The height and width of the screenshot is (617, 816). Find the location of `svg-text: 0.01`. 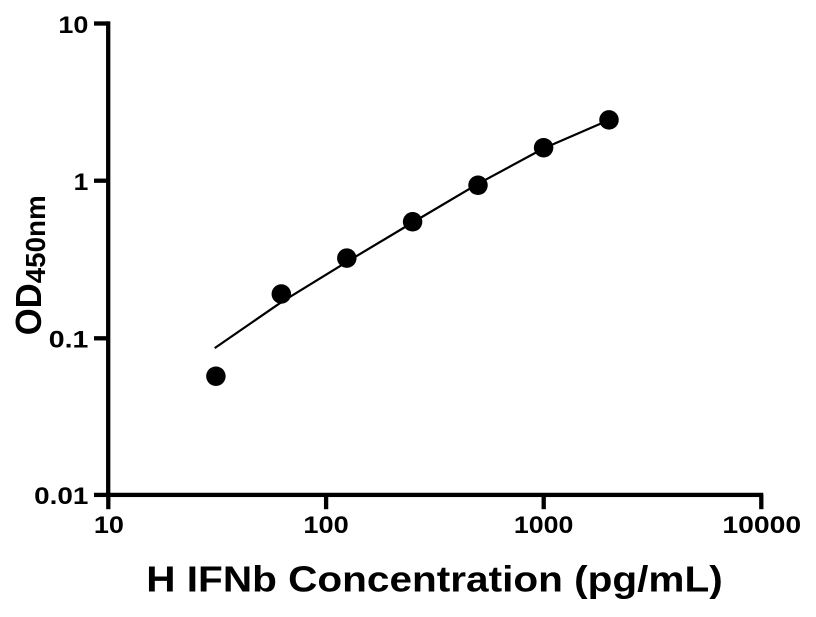

svg-text: 0.01 is located at coordinates (61, 496).